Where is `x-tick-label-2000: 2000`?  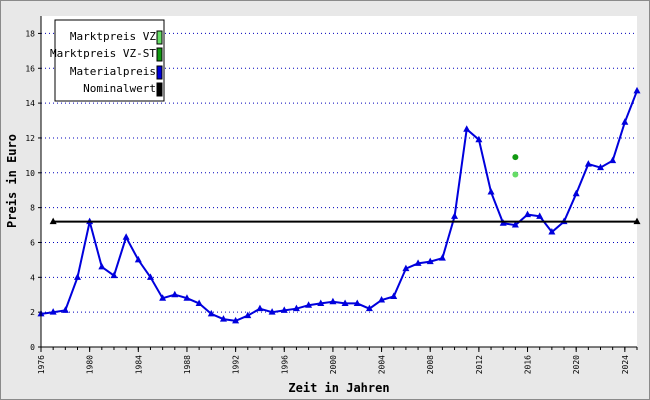
x-tick-label-2000: 2000 is located at coordinates (333, 364).